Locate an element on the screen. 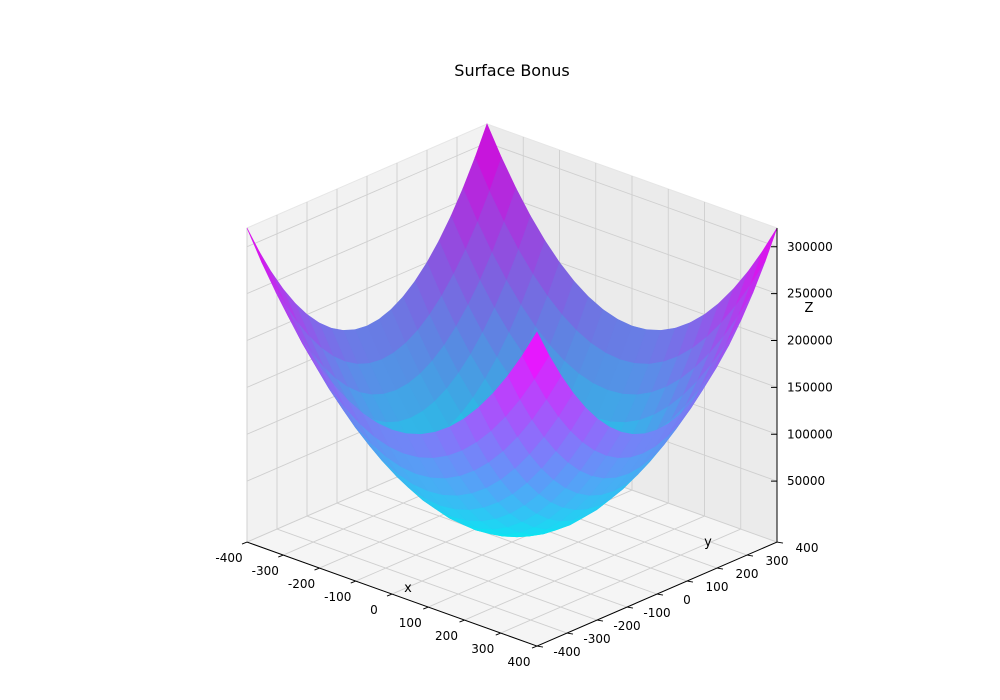  z-tick-label: 300000 is located at coordinates (810, 247).